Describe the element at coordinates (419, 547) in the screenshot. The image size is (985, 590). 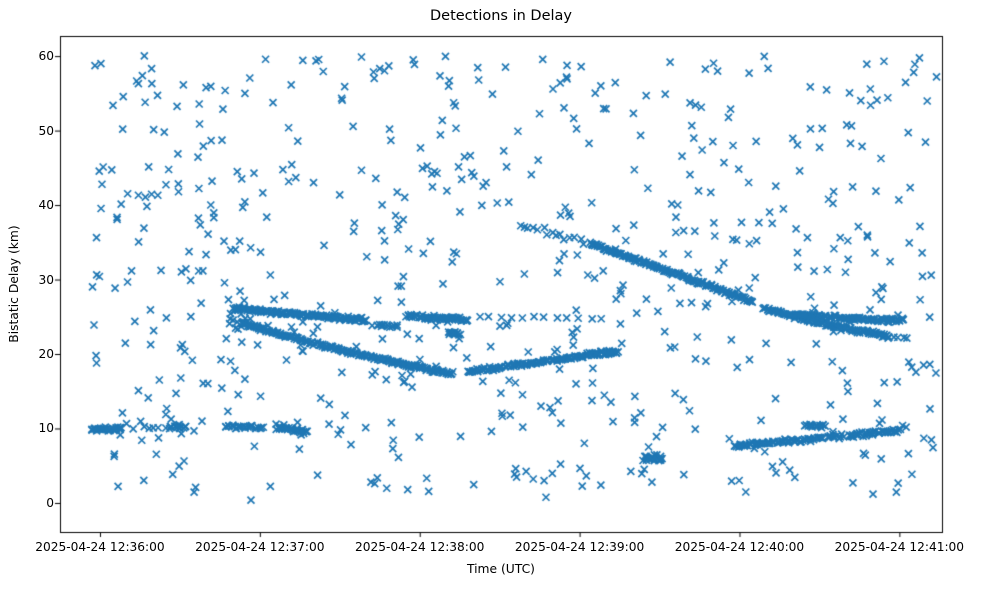
I see `x-tick-label: 2025-04-24 12:38:00` at that location.